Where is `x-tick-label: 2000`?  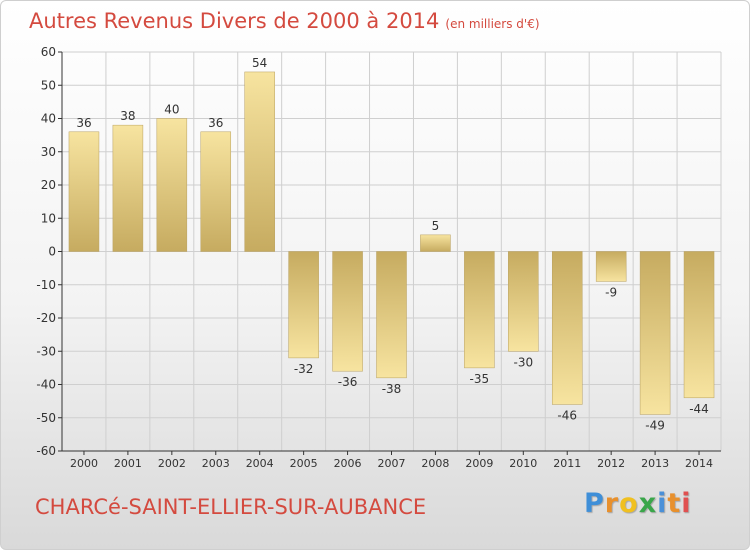
x-tick-label: 2000 is located at coordinates (84, 463).